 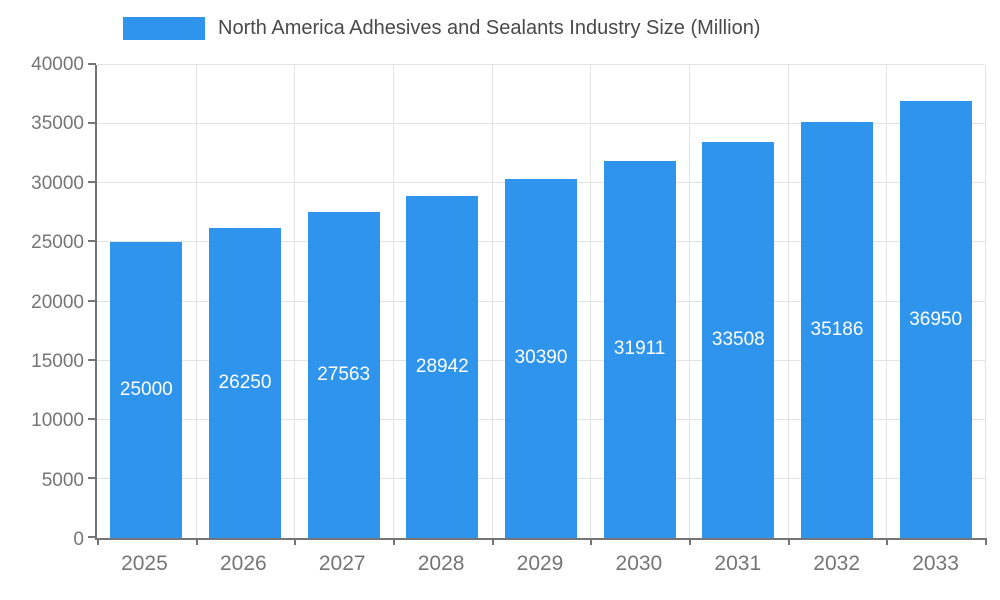 I want to click on bar: 27563, so click(x=343, y=375).